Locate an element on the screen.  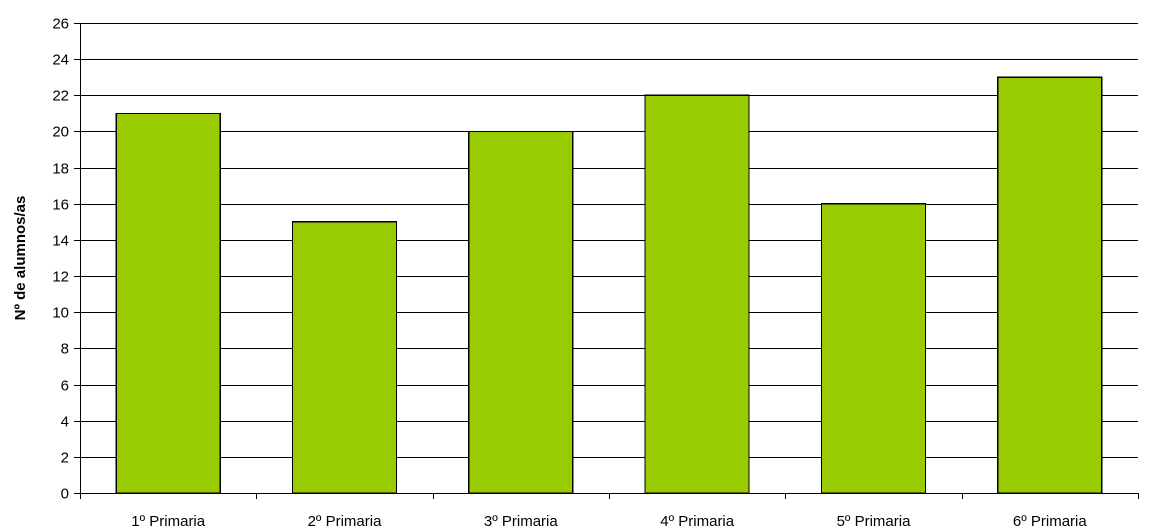
y-tick-label: 6 is located at coordinates (65, 386).